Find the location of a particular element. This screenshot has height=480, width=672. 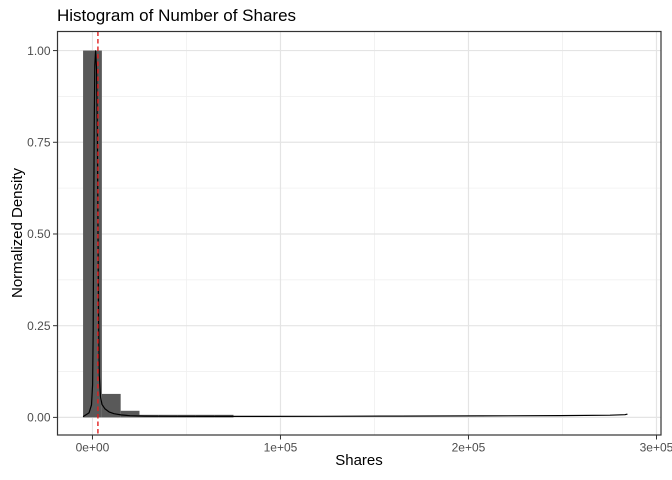

y-axis-title: Normalized Density is located at coordinates (17, 232).